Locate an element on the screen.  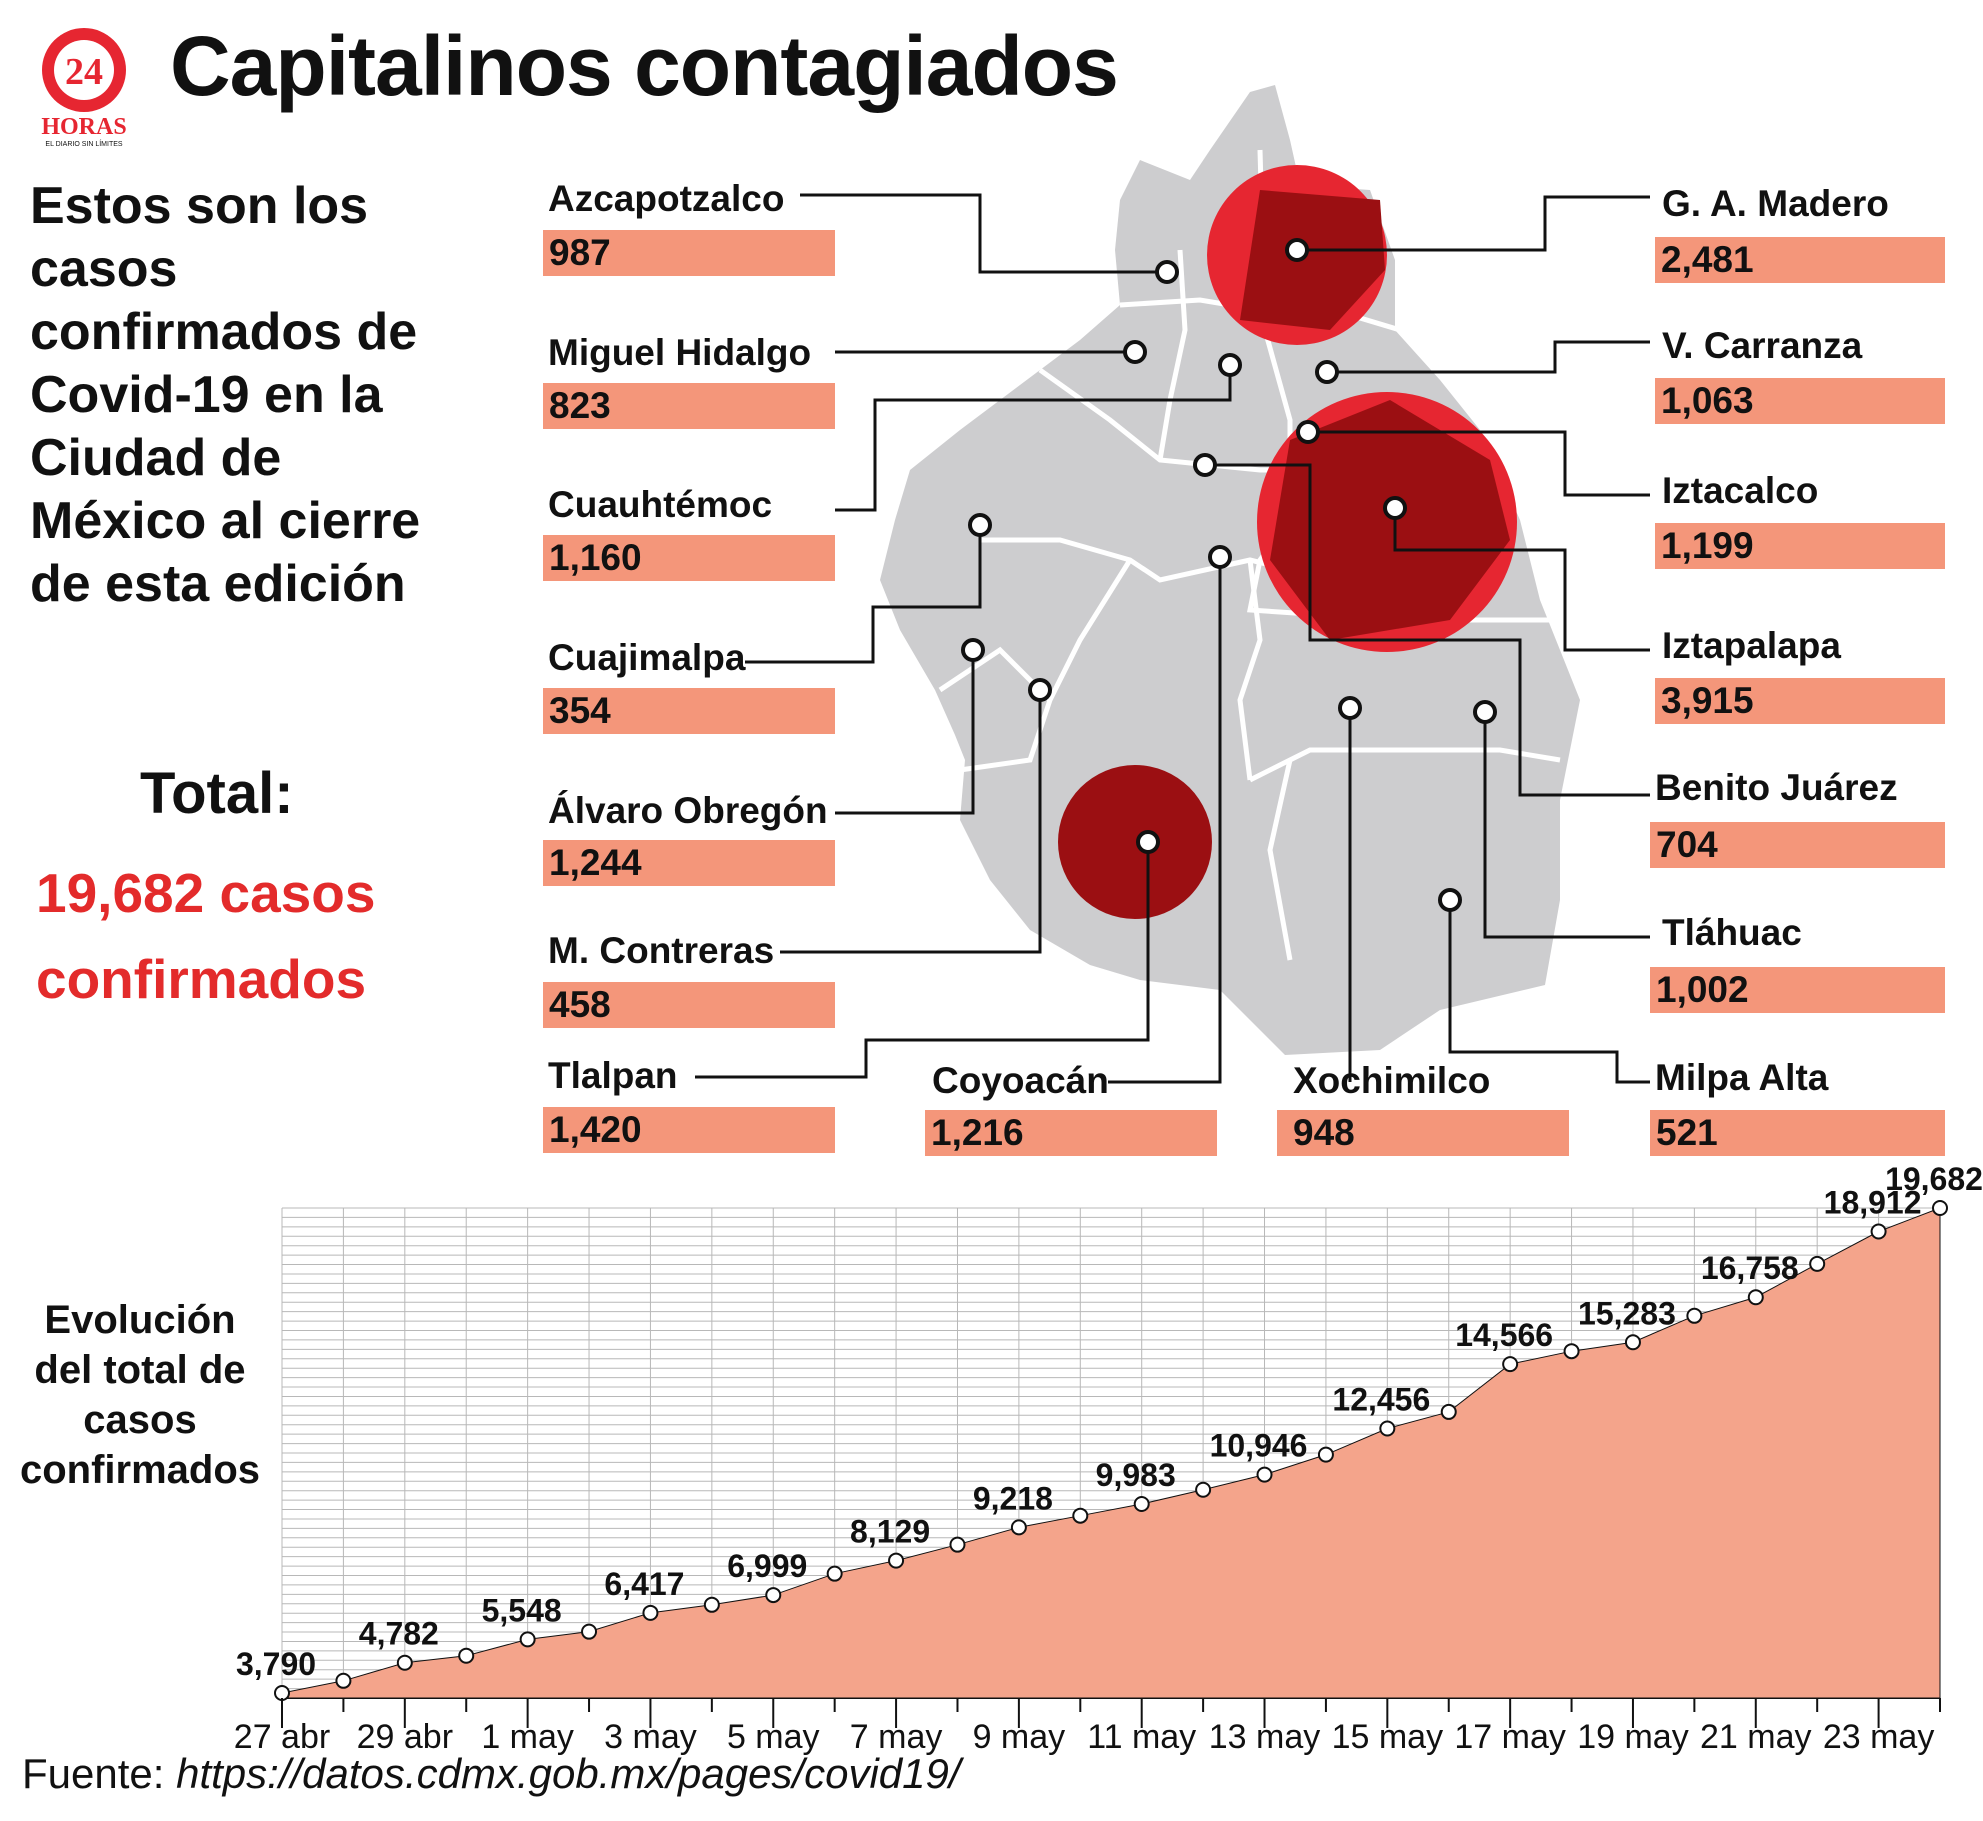
marker-v-carranza is located at coordinates (1327, 372).